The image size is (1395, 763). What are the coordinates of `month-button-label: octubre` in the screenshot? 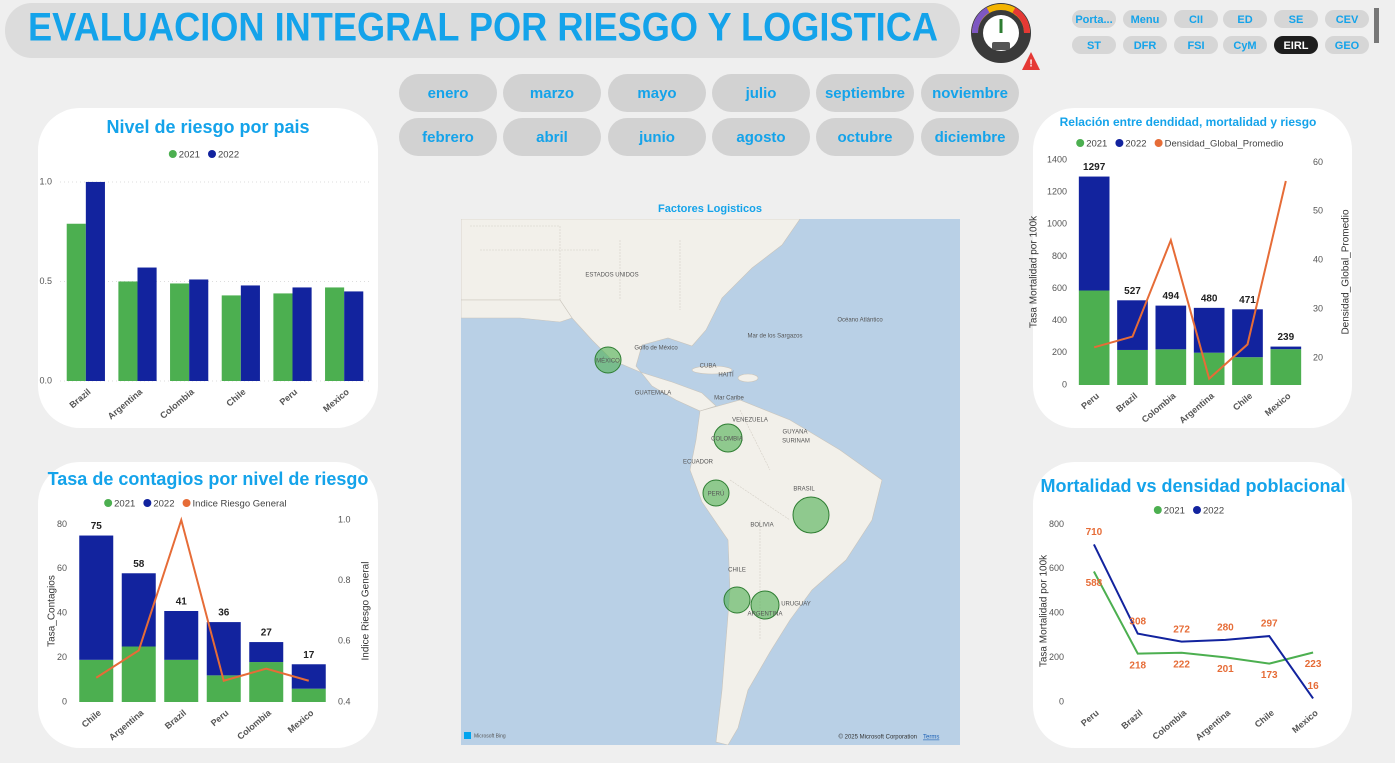 It's located at (864, 137).